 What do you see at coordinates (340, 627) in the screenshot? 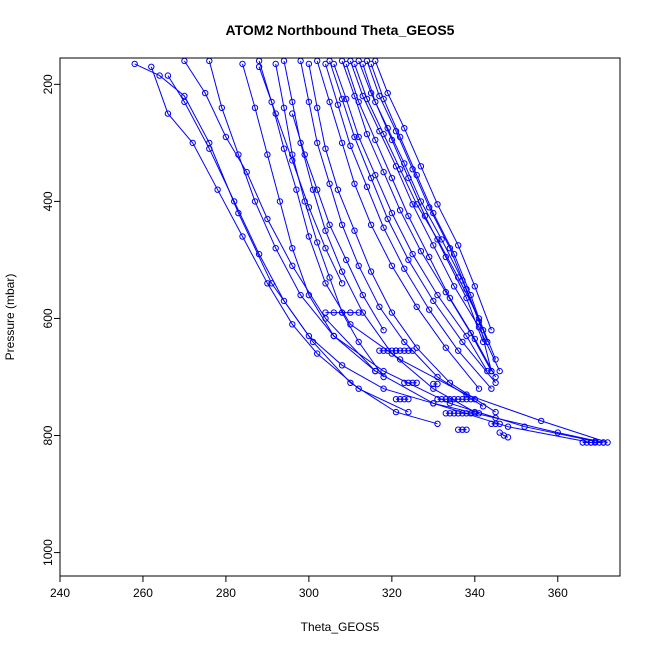
I see `x-axis-label: Theta_GEOS5` at bounding box center [340, 627].